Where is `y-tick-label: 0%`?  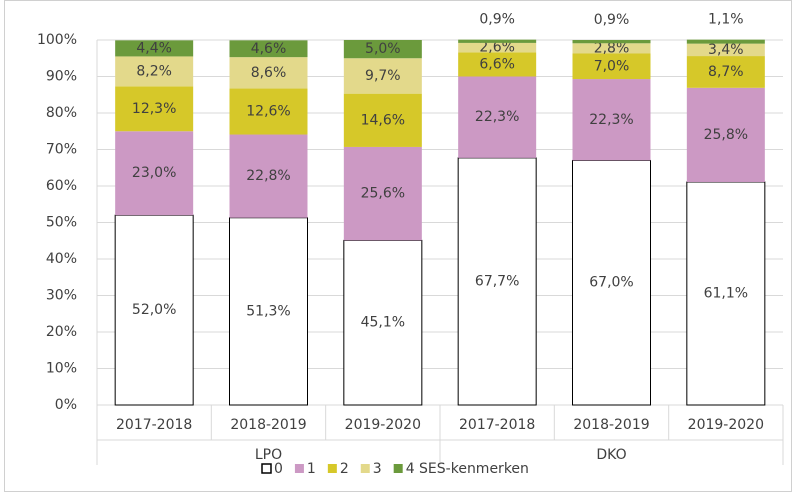 y-tick-label: 0% is located at coordinates (66, 405).